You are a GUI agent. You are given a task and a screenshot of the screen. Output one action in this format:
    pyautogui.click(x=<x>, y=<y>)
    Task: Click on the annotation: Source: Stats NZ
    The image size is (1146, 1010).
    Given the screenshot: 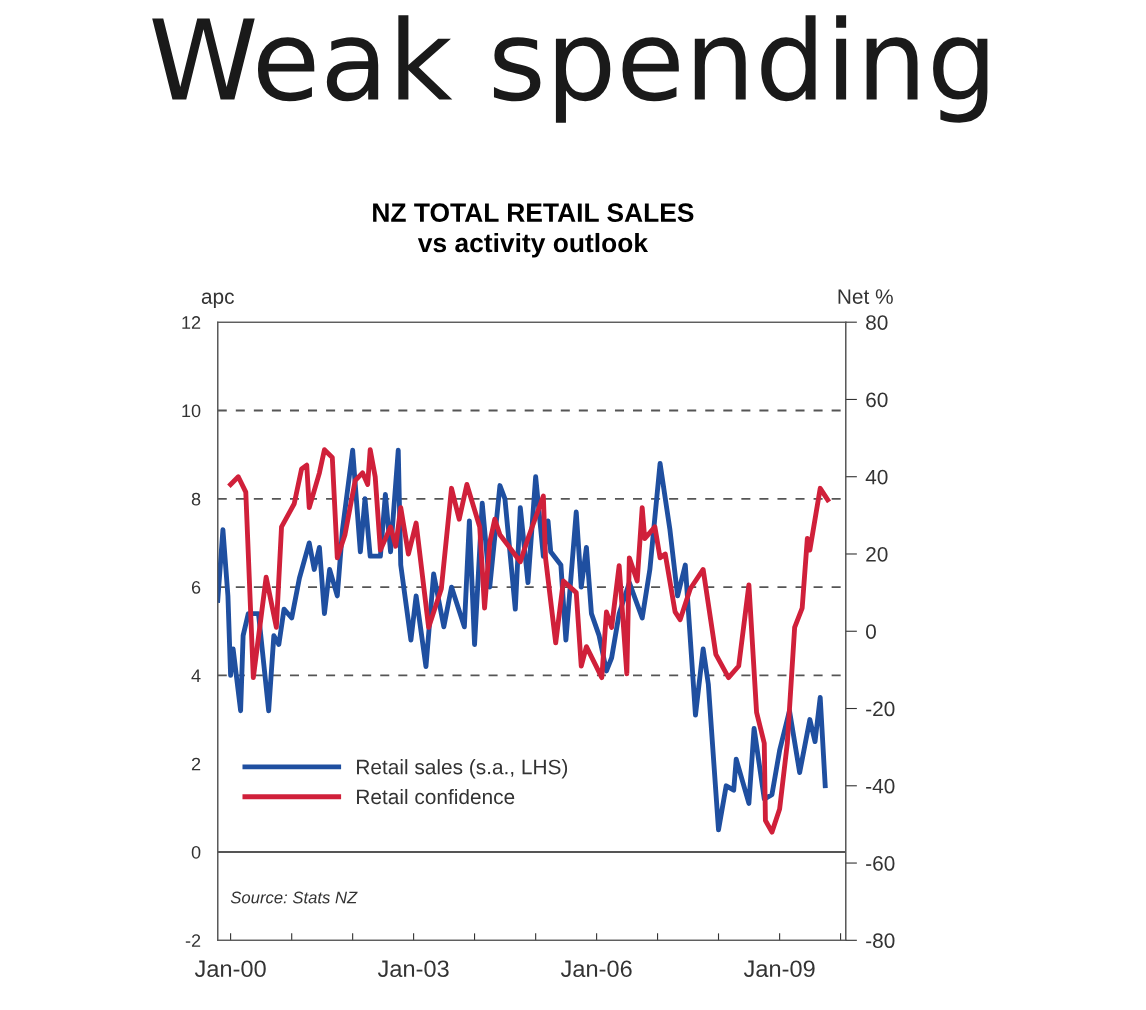 What is the action you would take?
    pyautogui.click(x=294, y=897)
    